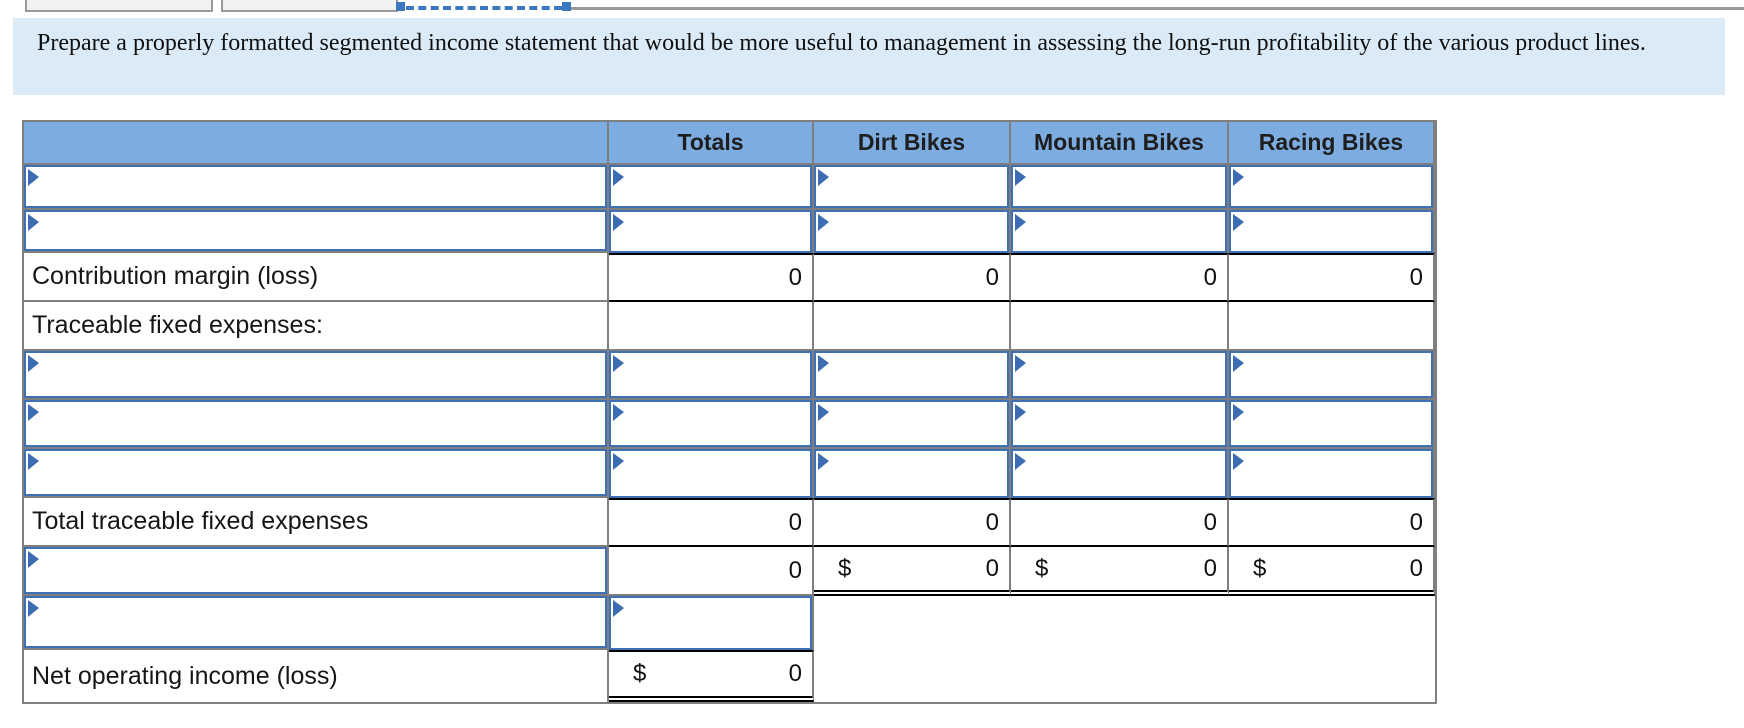 The width and height of the screenshot is (1744, 728). I want to click on segment-margin-row: 0 $ 0 $ 0 $ 0, so click(729, 571).